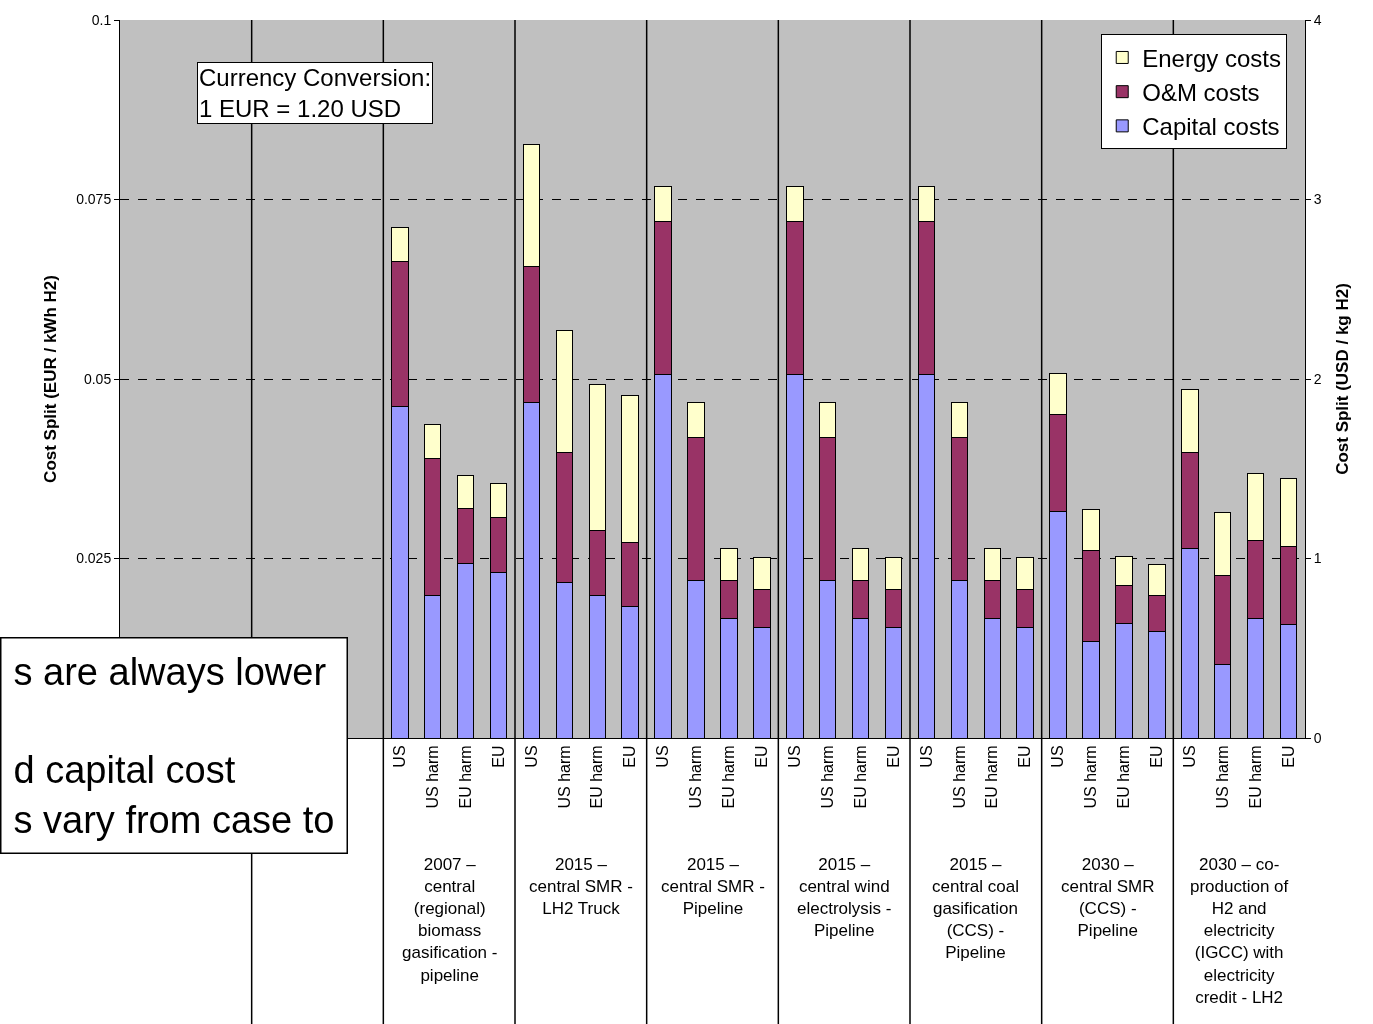 The width and height of the screenshot is (1373, 1024). I want to click on text: 2030 – co- production of H2 and electricity (IGCC) with electricity credit - LH2, so click(1239, 931).